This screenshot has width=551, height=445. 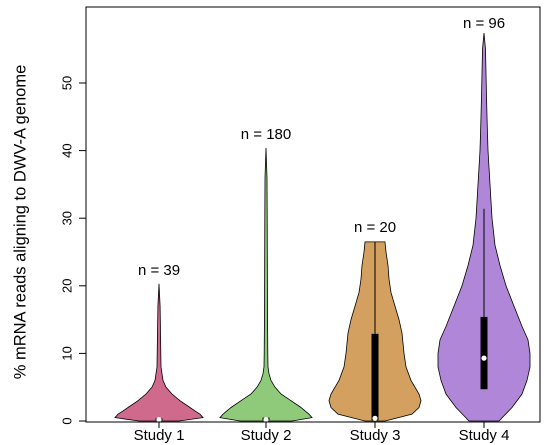 What do you see at coordinates (66, 83) in the screenshot?
I see `y-tick-label-50: 50` at bounding box center [66, 83].